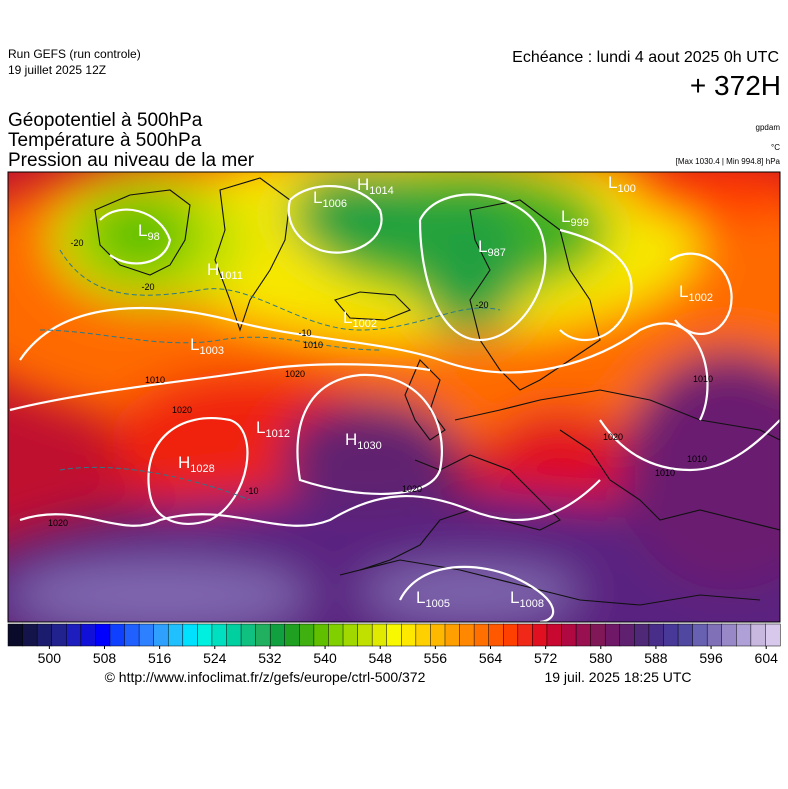 Image resolution: width=788 pixels, height=789 pixels. What do you see at coordinates (626, 189) in the screenshot?
I see `center-value: 100` at bounding box center [626, 189].